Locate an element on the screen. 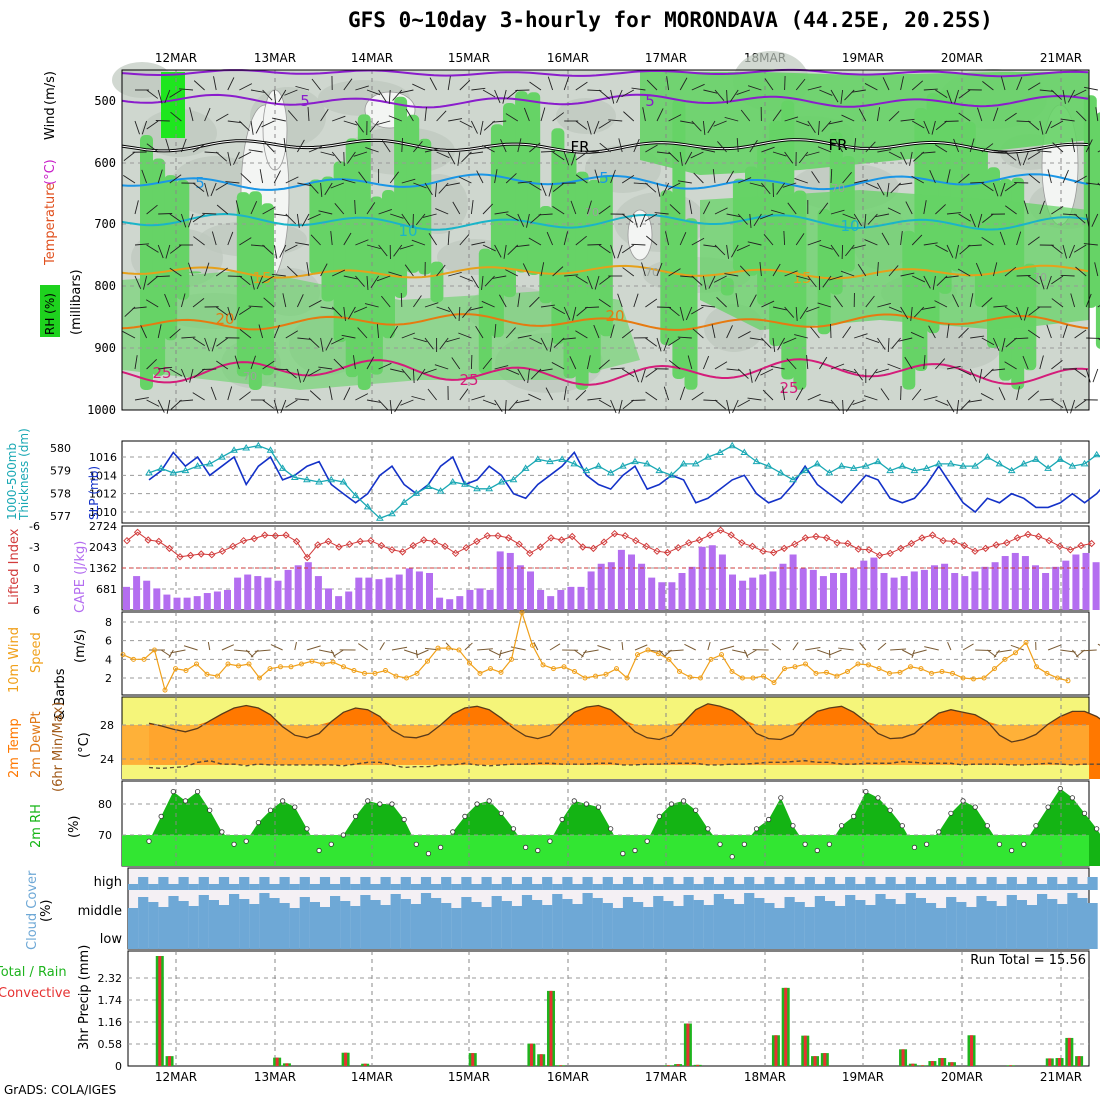 The image size is (1100, 1100). date-label-bottom: 12MAR is located at coordinates (176, 1077).